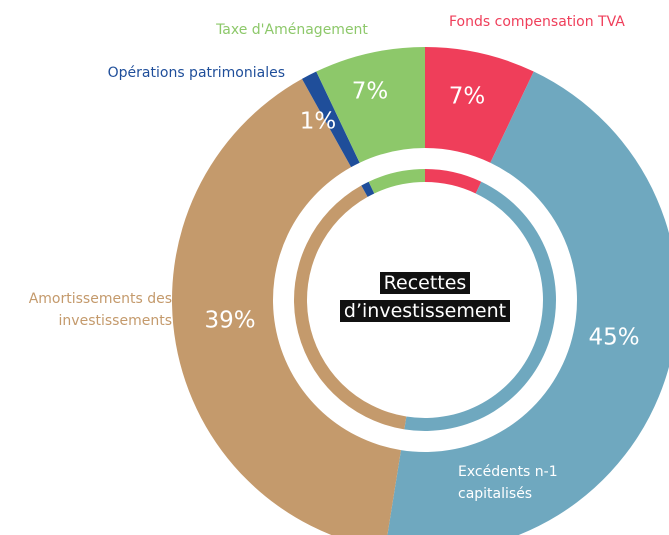 The height and width of the screenshot is (535, 669). What do you see at coordinates (508, 483) in the screenshot?
I see `category-label: Excédents n-1 capitalisés` at bounding box center [508, 483].